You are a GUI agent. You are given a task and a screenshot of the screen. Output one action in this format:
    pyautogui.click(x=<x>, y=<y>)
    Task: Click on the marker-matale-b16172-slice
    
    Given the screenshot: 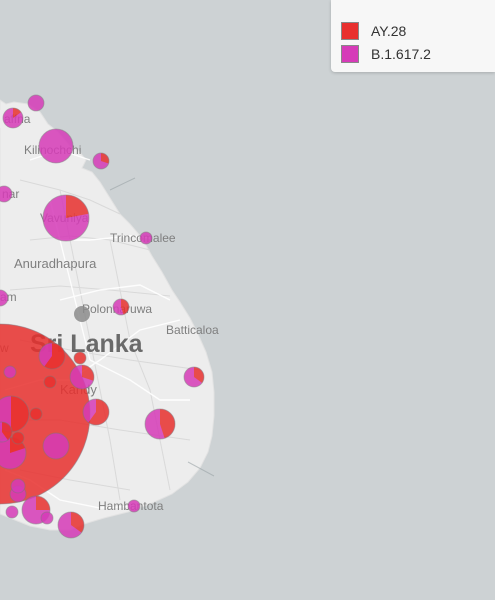 What is the action you would take?
    pyautogui.click(x=80, y=358)
    